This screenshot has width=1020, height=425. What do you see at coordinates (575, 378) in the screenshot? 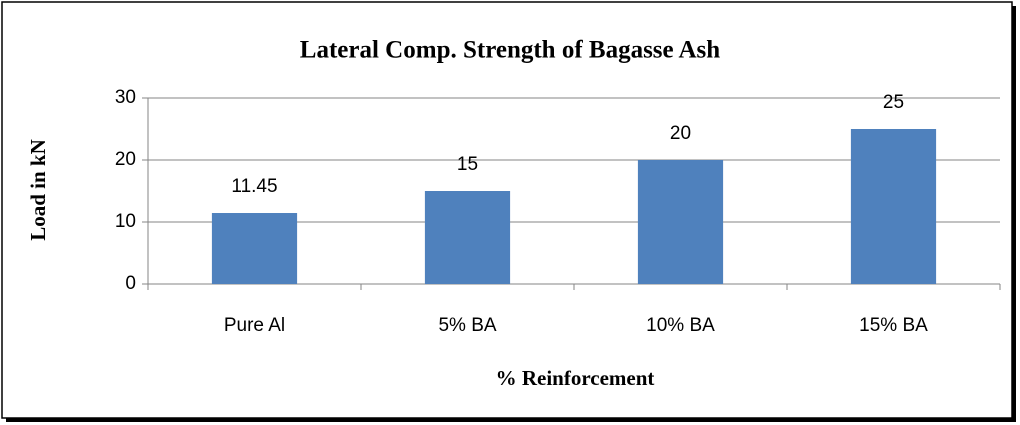
I see `x-axis-label: % Reinforcement` at bounding box center [575, 378].